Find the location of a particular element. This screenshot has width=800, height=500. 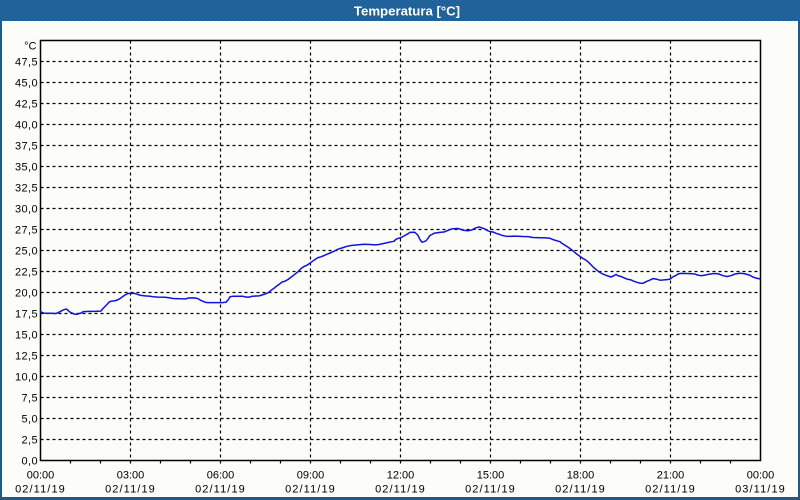

svg-text: 21:00 is located at coordinates (671, 476).